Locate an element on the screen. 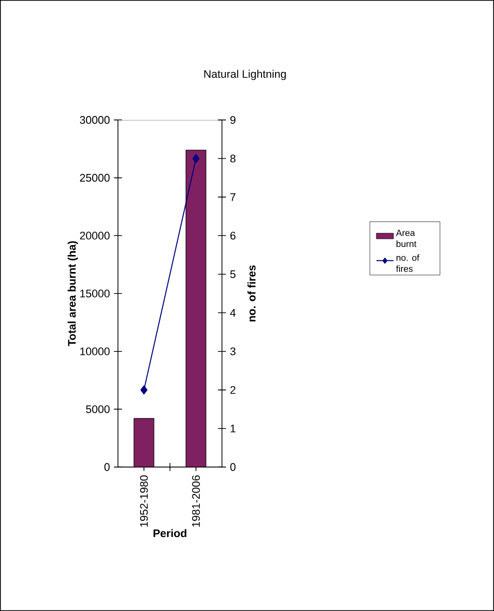  y-axis-title: Total area burnt (ha) is located at coordinates (73, 293).